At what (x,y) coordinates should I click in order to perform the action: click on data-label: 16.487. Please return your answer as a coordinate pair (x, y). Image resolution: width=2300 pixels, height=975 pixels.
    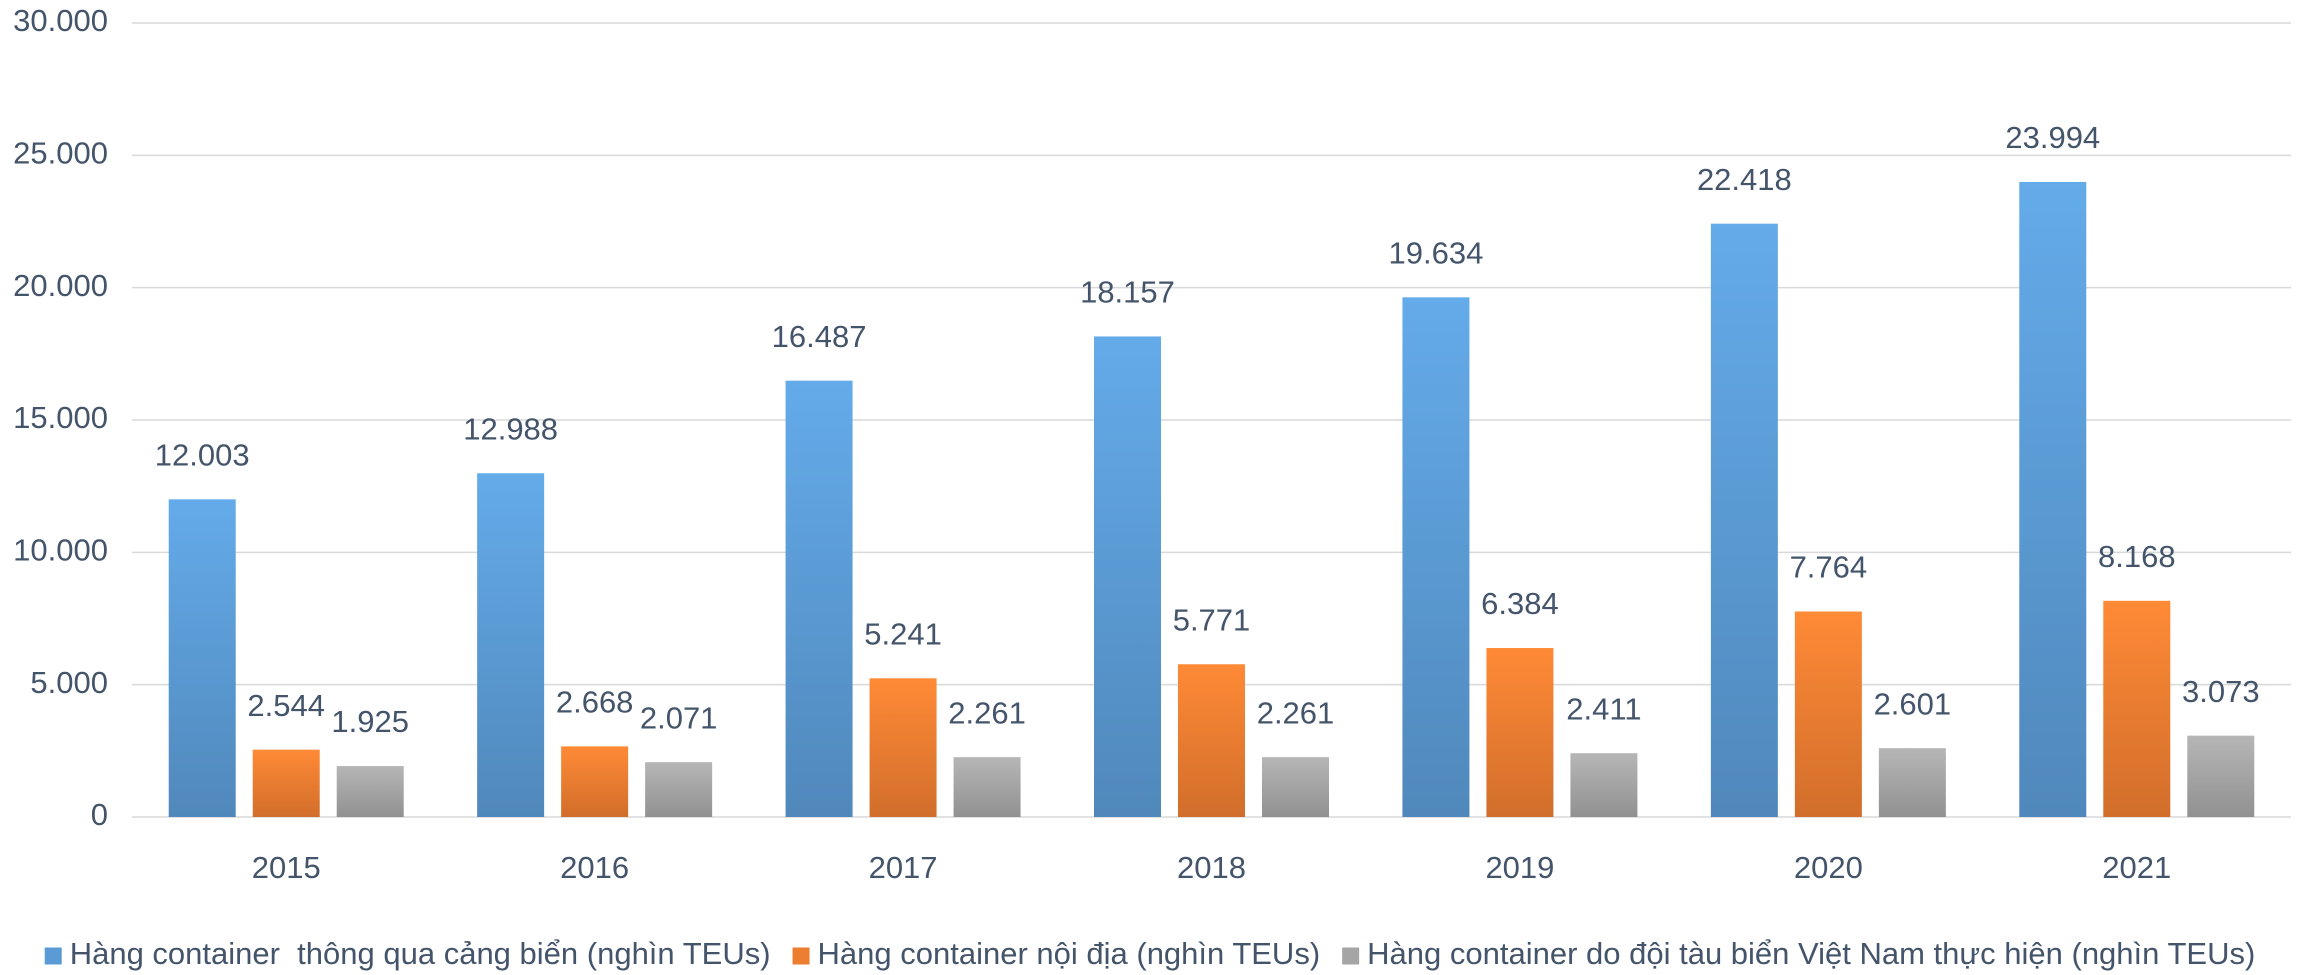
    Looking at the image, I should click on (819, 336).